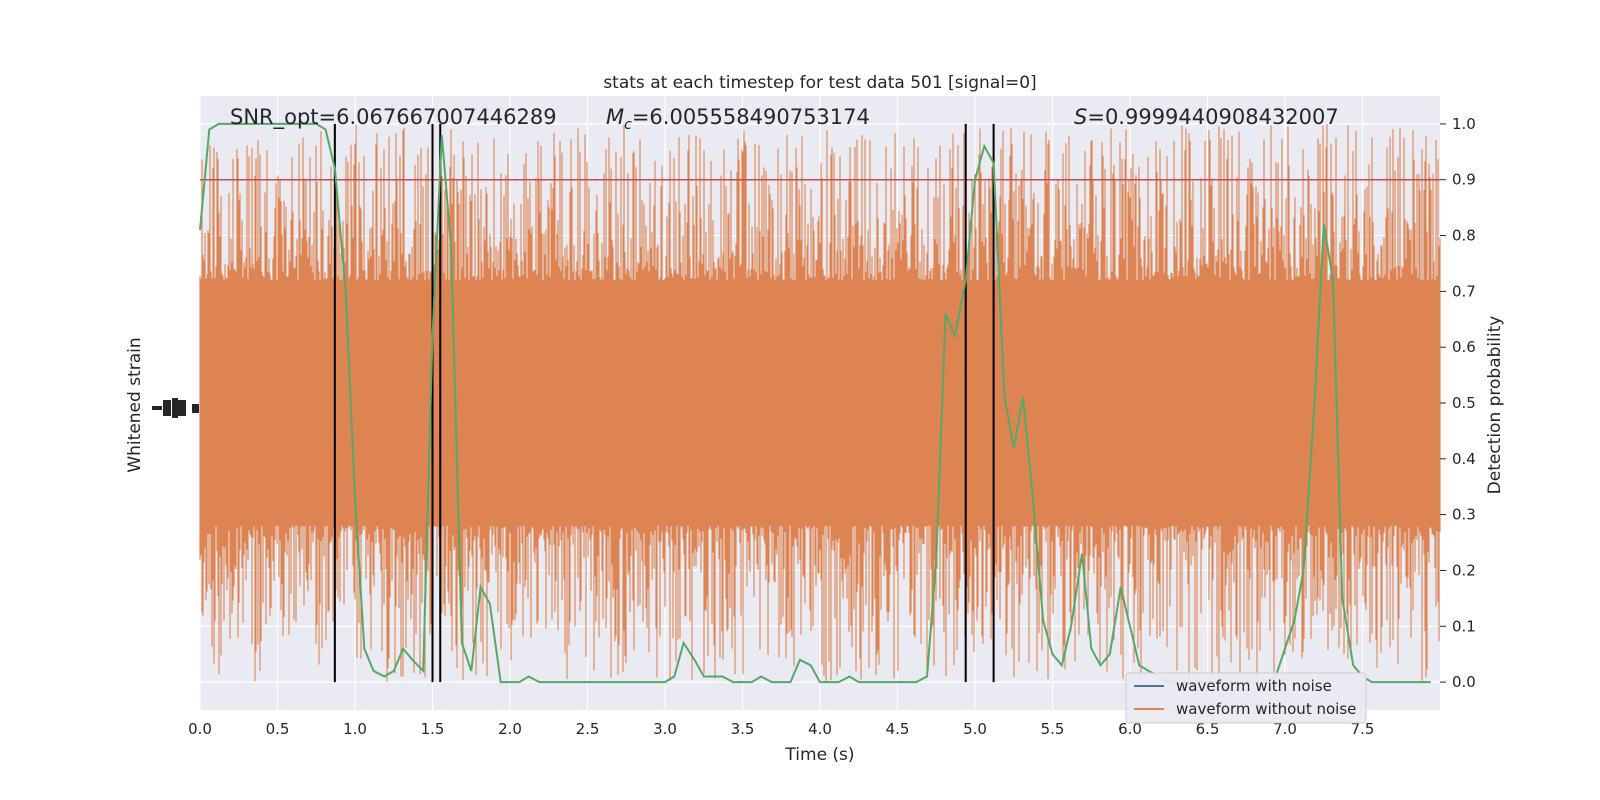  Describe the element at coordinates (1208, 729) in the screenshot. I see `x-tick-label: 6.5` at that location.